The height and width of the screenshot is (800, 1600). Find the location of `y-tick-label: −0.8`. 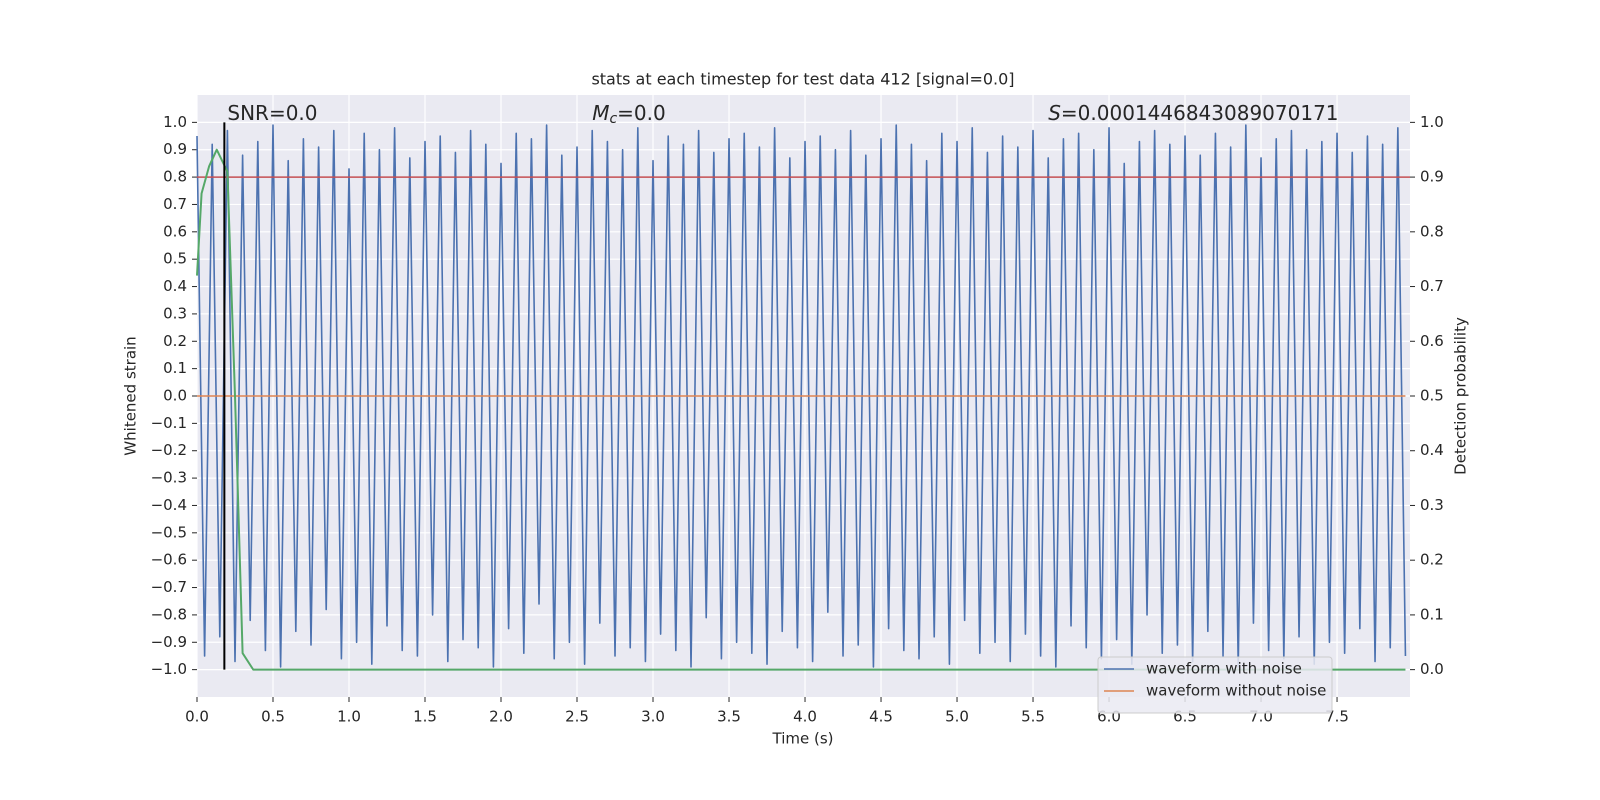

y-tick-label: −0.8 is located at coordinates (169, 614).